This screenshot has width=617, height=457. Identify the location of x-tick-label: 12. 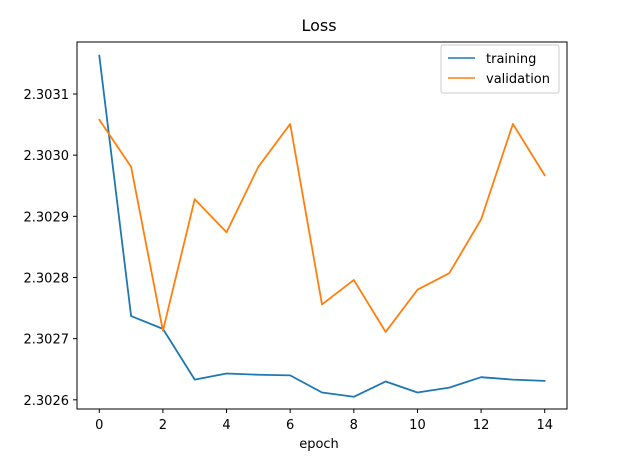
(481, 425).